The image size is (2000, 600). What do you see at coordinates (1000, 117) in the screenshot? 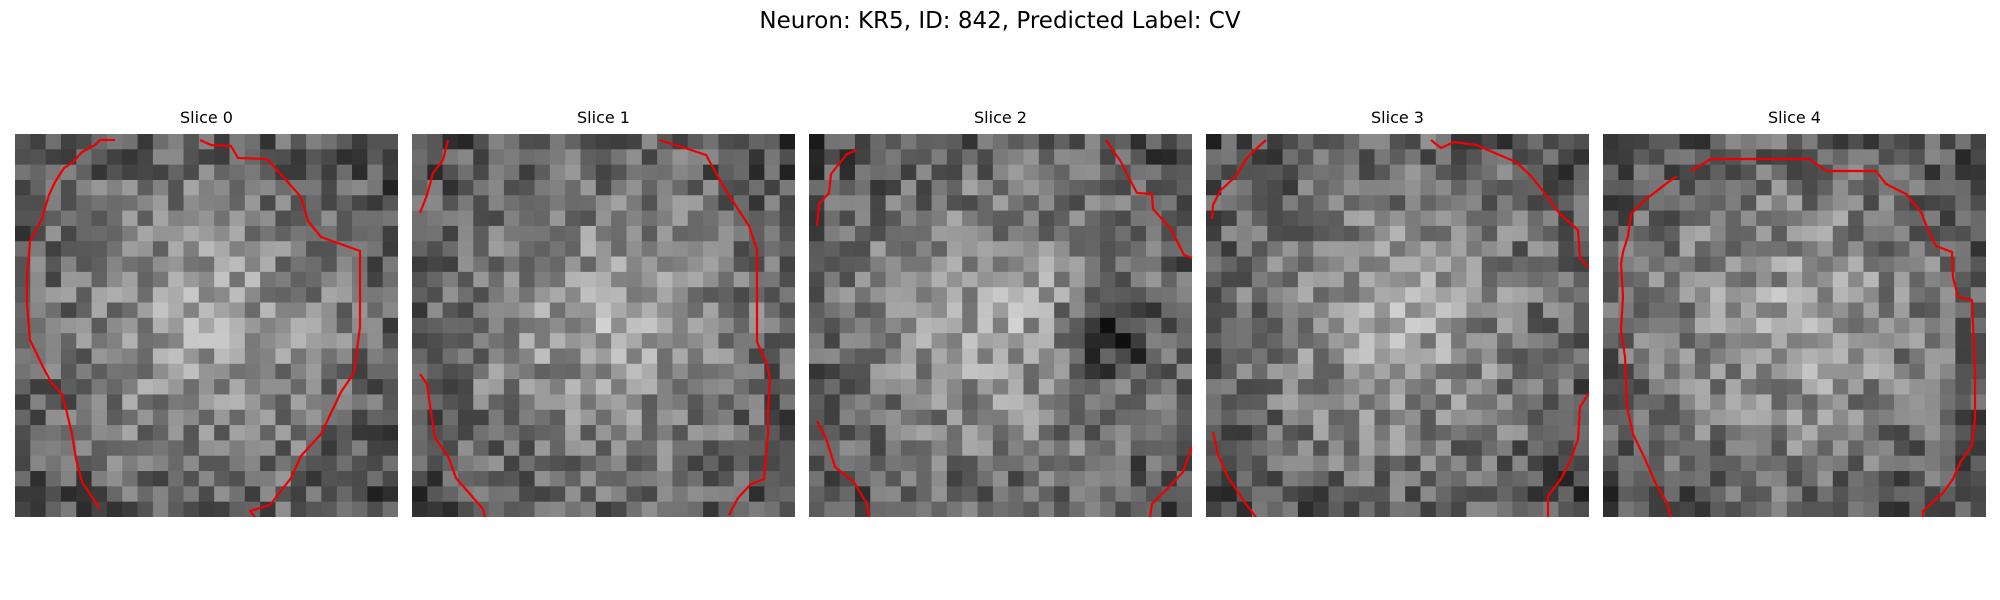
I see `slice-title-2: Slice 2` at bounding box center [1000, 117].